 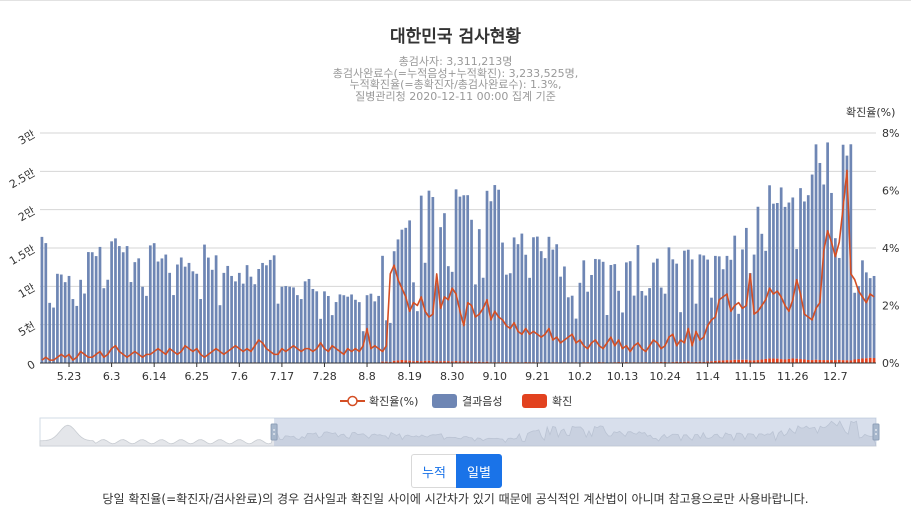 I want to click on zoom-selection, so click(x=575, y=432).